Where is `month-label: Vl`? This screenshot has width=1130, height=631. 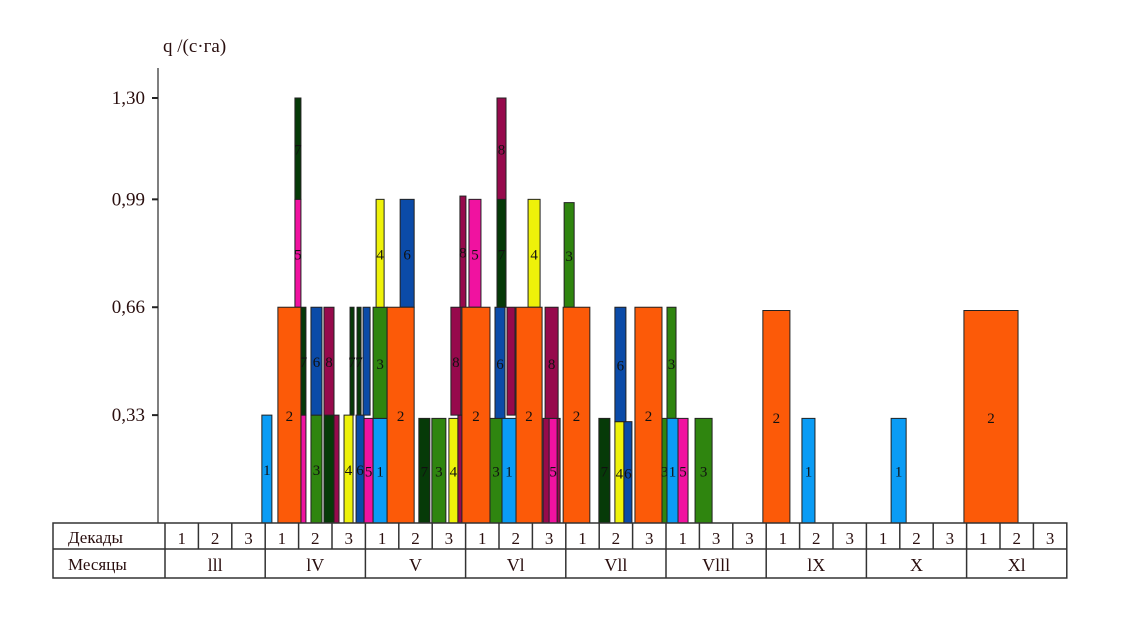
month-label: Vl is located at coordinates (516, 565).